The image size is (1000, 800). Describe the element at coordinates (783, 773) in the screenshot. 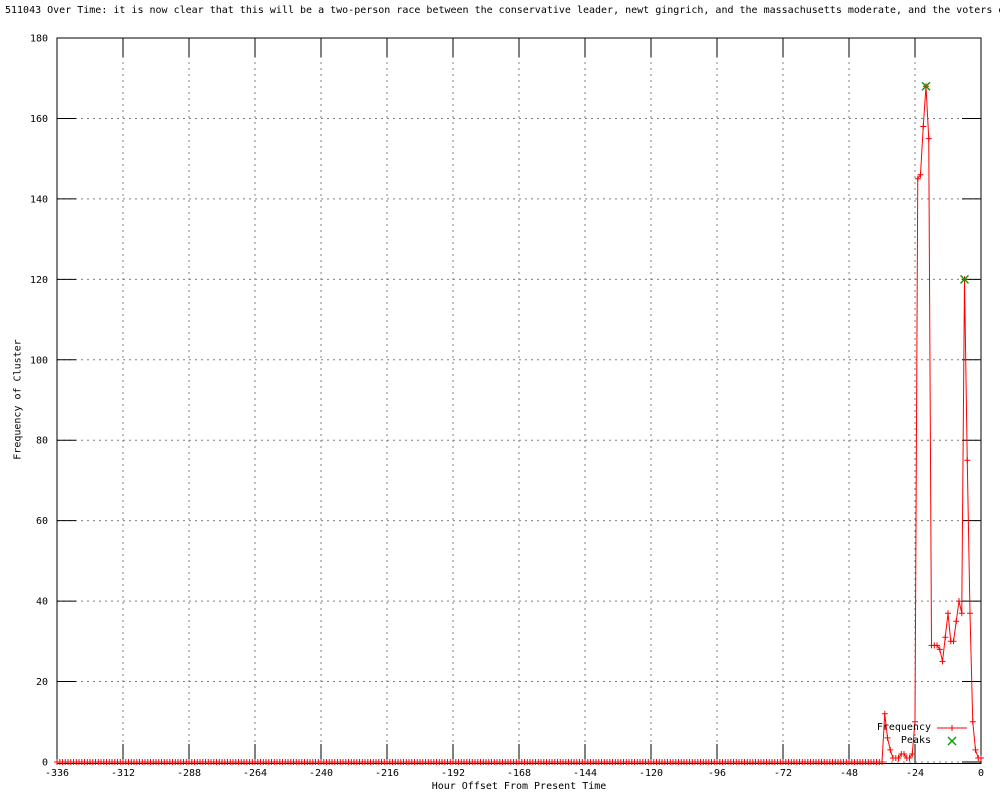

I see `x-tick-label: -72` at that location.